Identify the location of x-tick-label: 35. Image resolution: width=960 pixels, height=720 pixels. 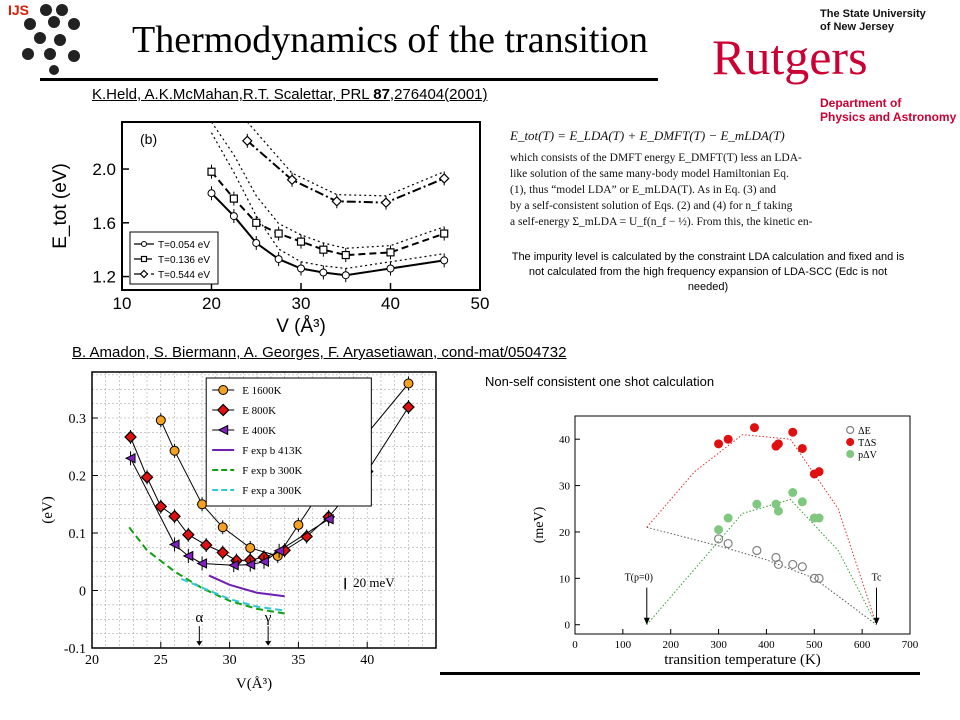
(298, 660).